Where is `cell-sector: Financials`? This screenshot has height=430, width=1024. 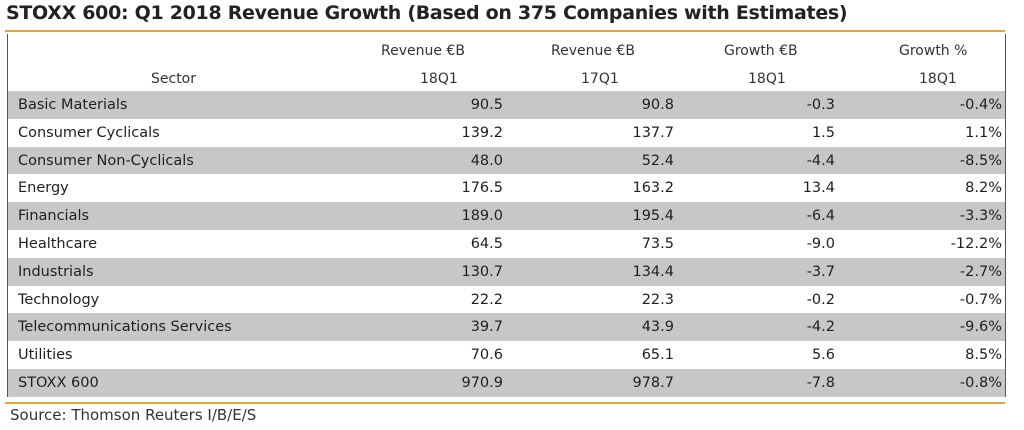 cell-sector: Financials is located at coordinates (54, 216).